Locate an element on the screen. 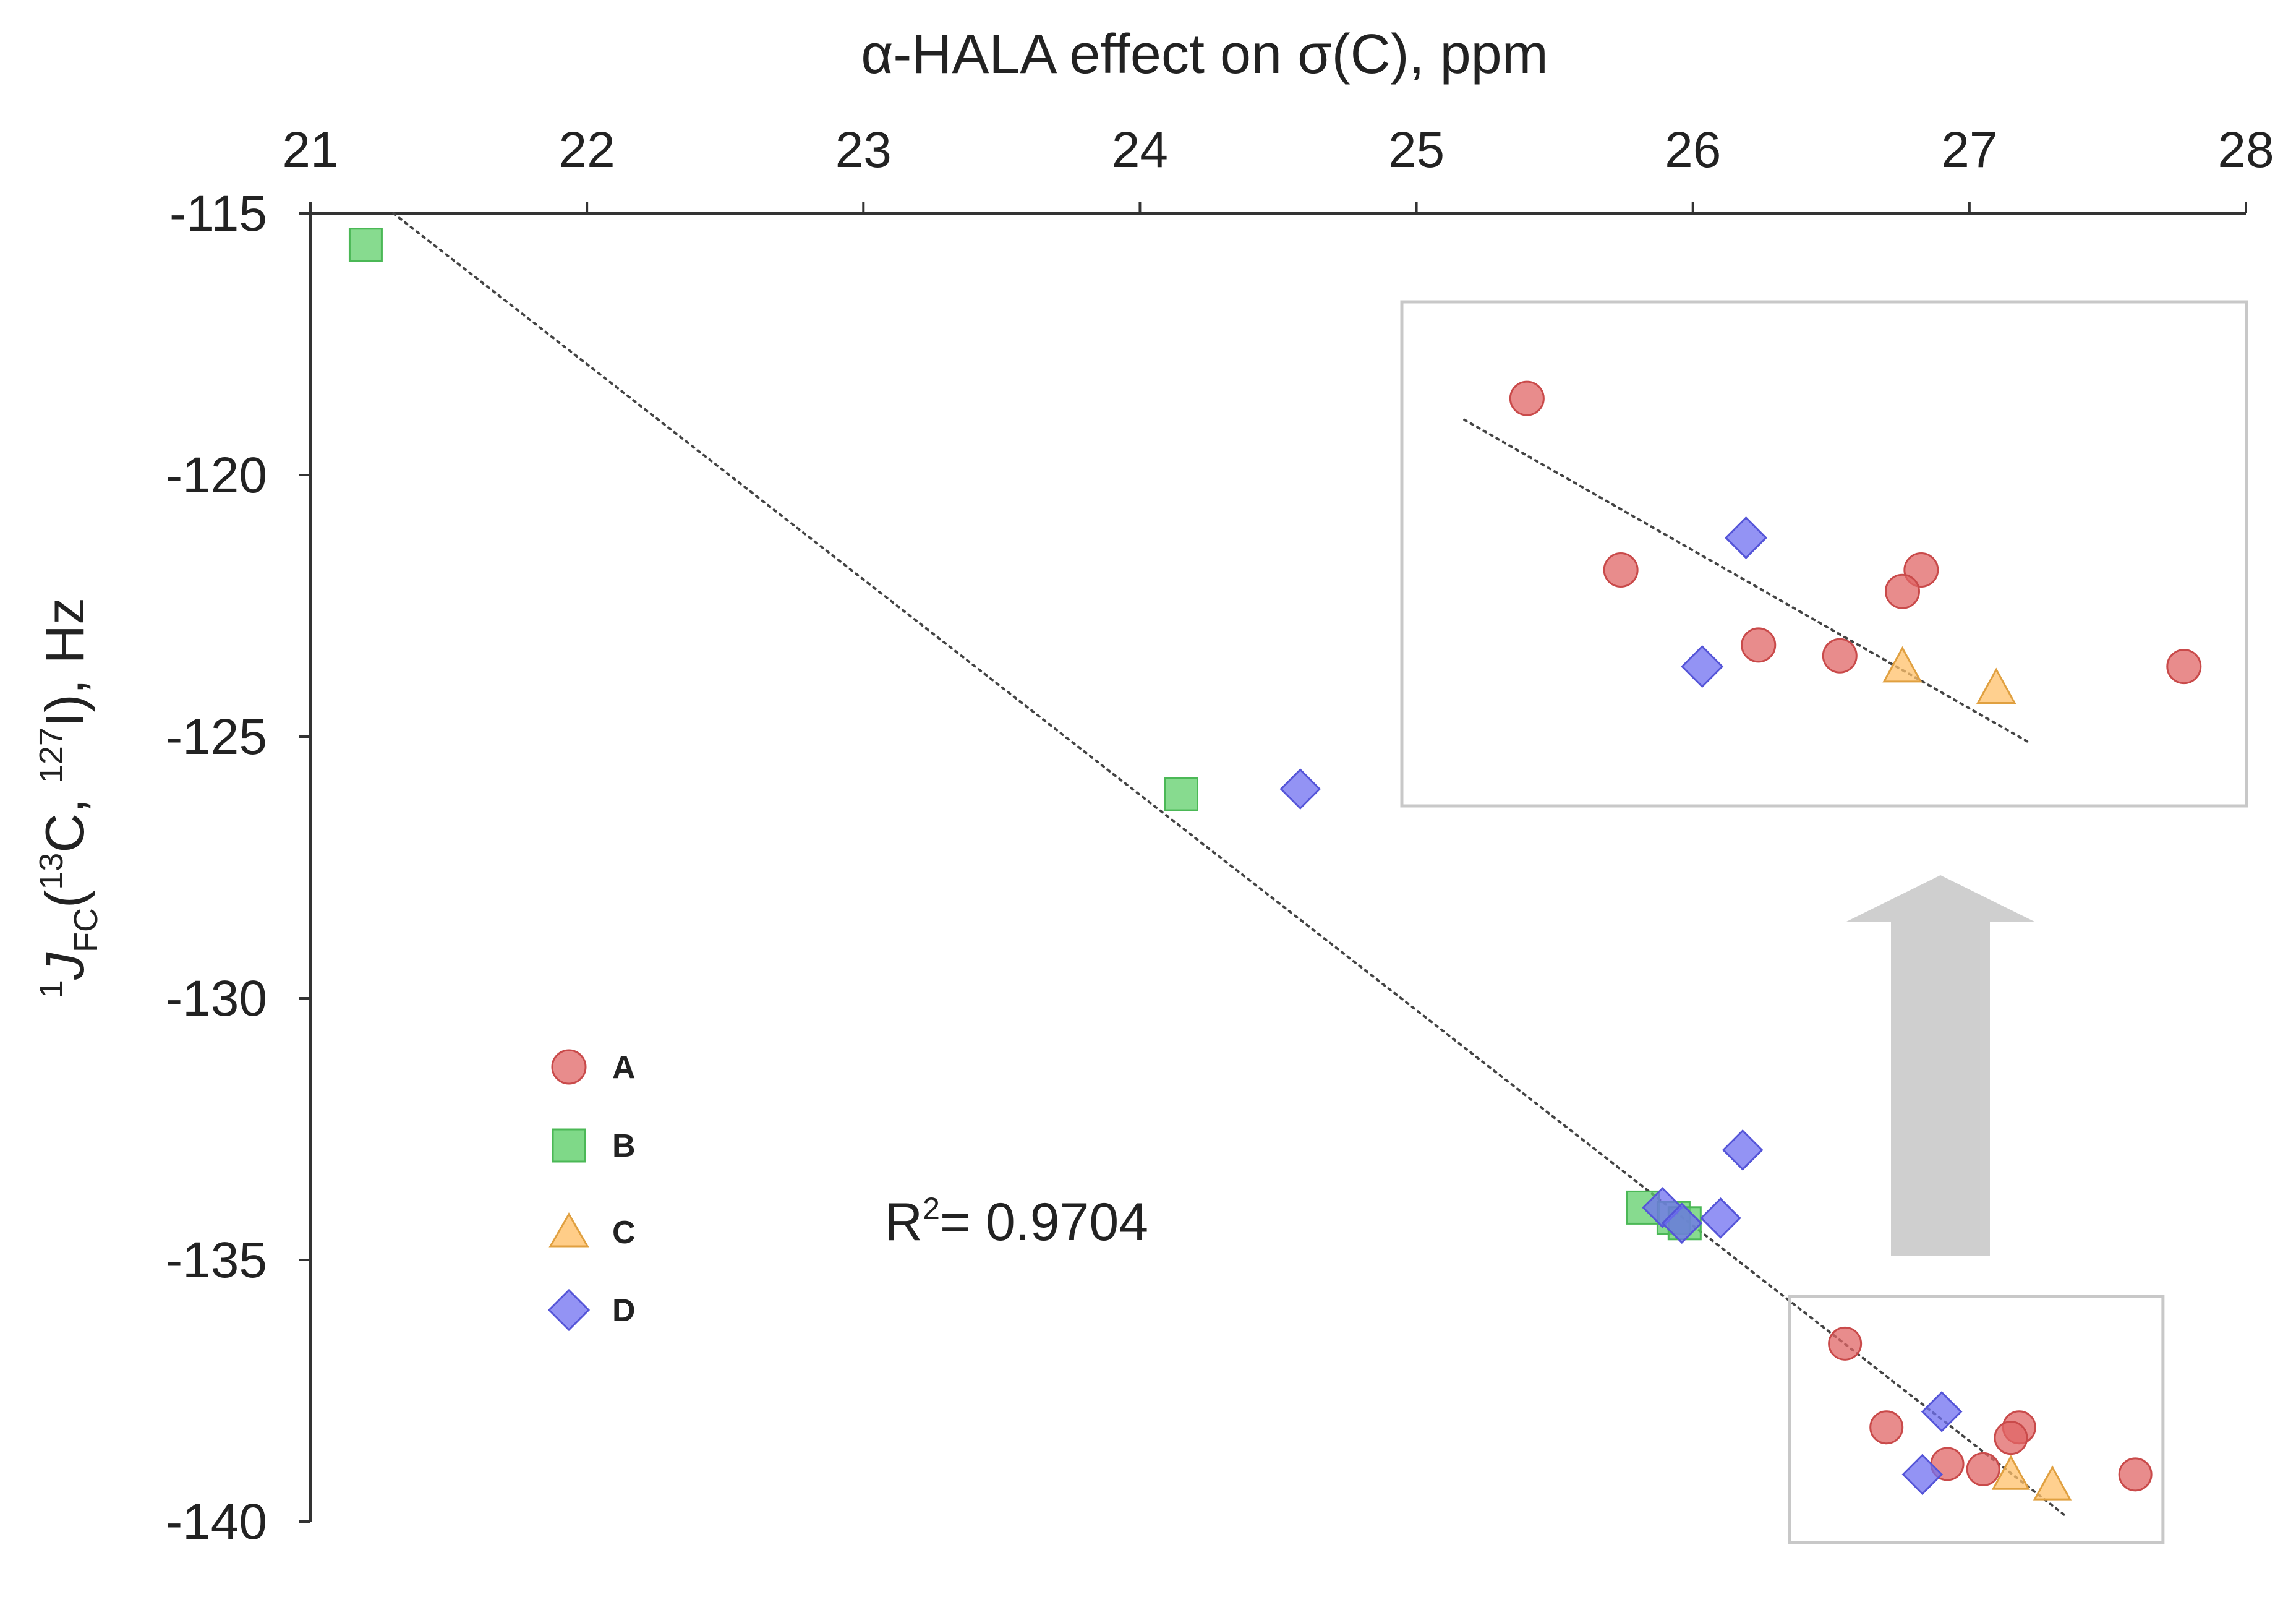 The width and height of the screenshot is (2296, 1597). legend-label-c: C is located at coordinates (624, 1233).